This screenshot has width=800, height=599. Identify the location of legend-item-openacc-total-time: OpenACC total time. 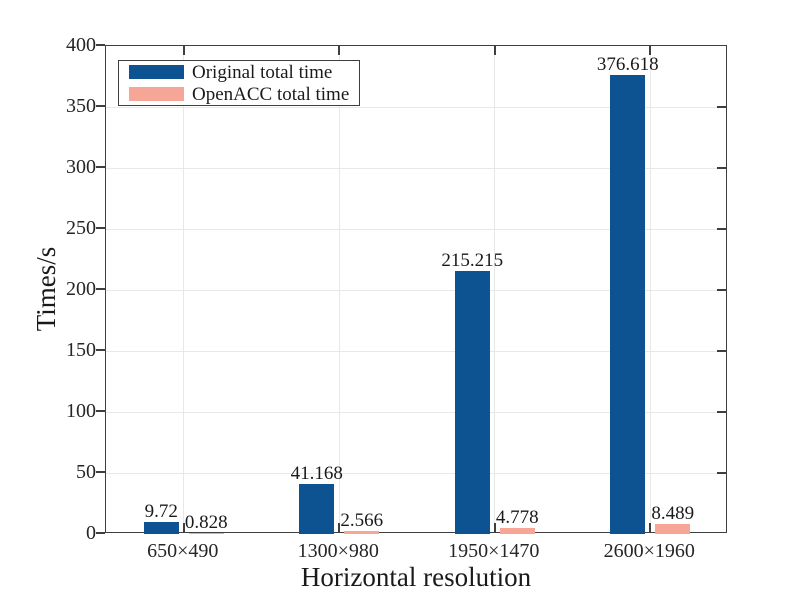
(239, 94).